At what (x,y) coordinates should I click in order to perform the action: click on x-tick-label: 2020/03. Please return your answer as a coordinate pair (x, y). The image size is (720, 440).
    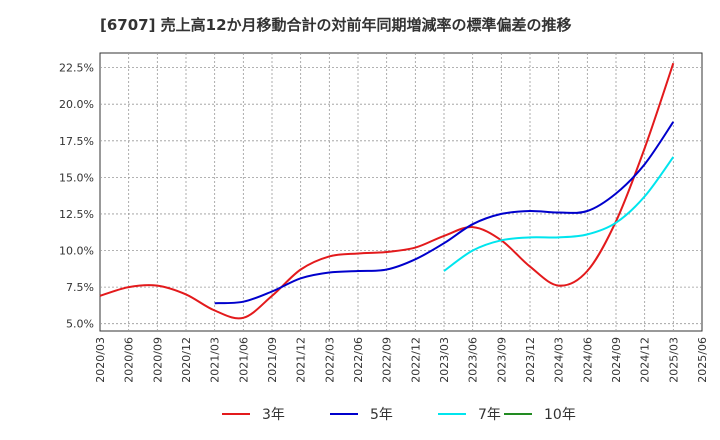
    Looking at the image, I should click on (100, 360).